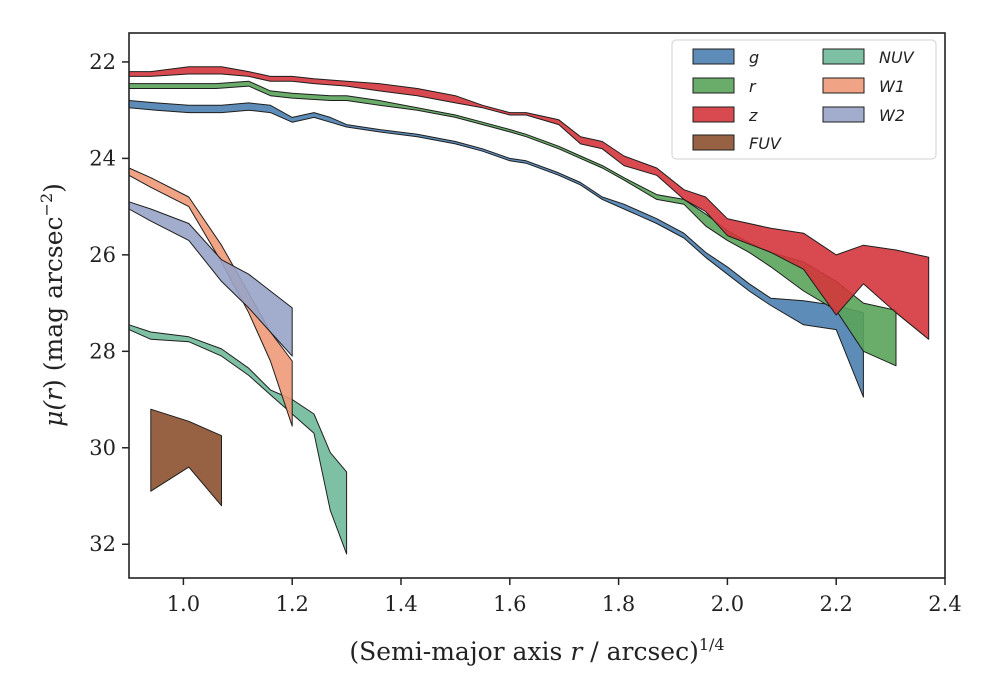 The width and height of the screenshot is (1000, 700). I want to click on x-tick-label: 2.2, so click(835, 604).